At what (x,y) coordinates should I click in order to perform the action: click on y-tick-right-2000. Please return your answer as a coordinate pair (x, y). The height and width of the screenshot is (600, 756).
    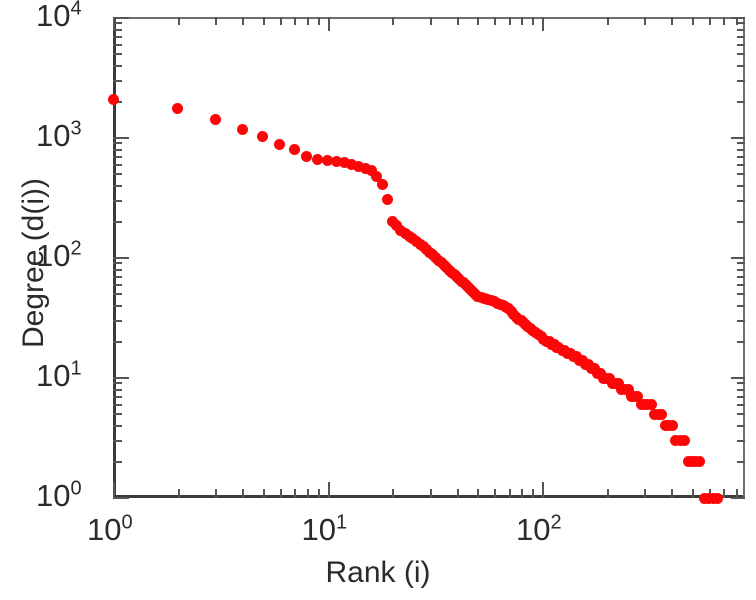
    Looking at the image, I should click on (741, 101).